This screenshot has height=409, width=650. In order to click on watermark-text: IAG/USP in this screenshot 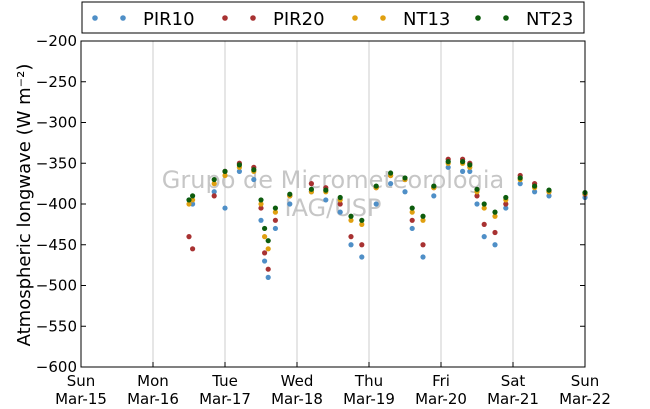, I will do `click(332, 208)`.